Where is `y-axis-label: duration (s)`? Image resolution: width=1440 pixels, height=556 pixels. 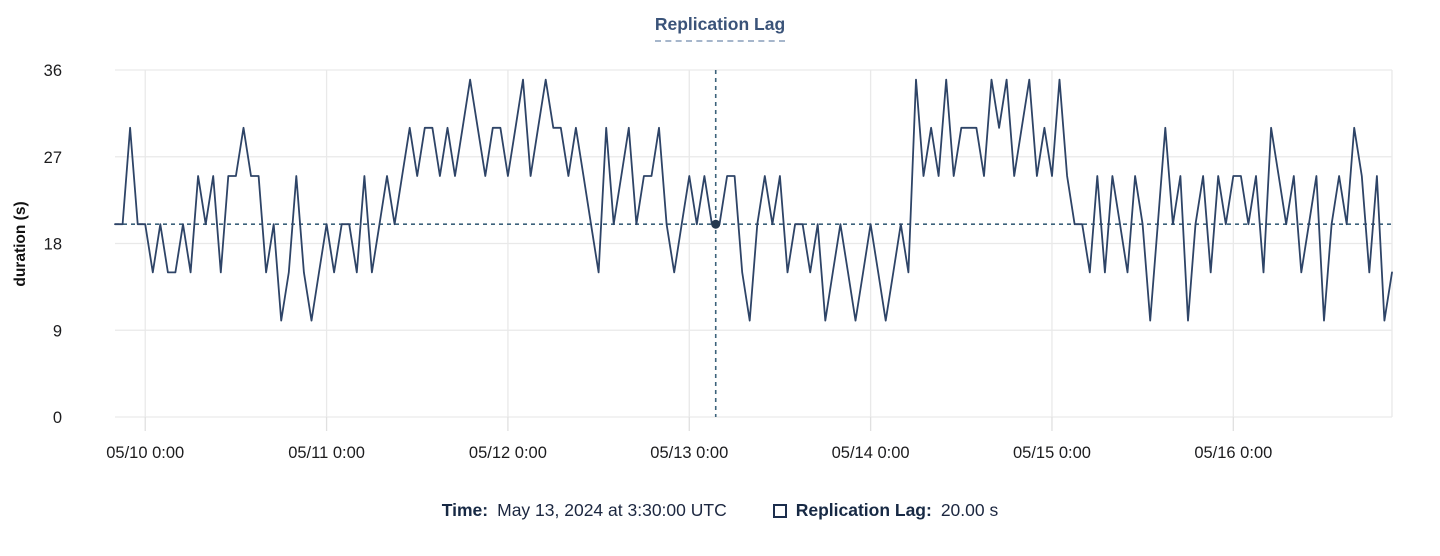
y-axis-label: duration (s) is located at coordinates (20, 243).